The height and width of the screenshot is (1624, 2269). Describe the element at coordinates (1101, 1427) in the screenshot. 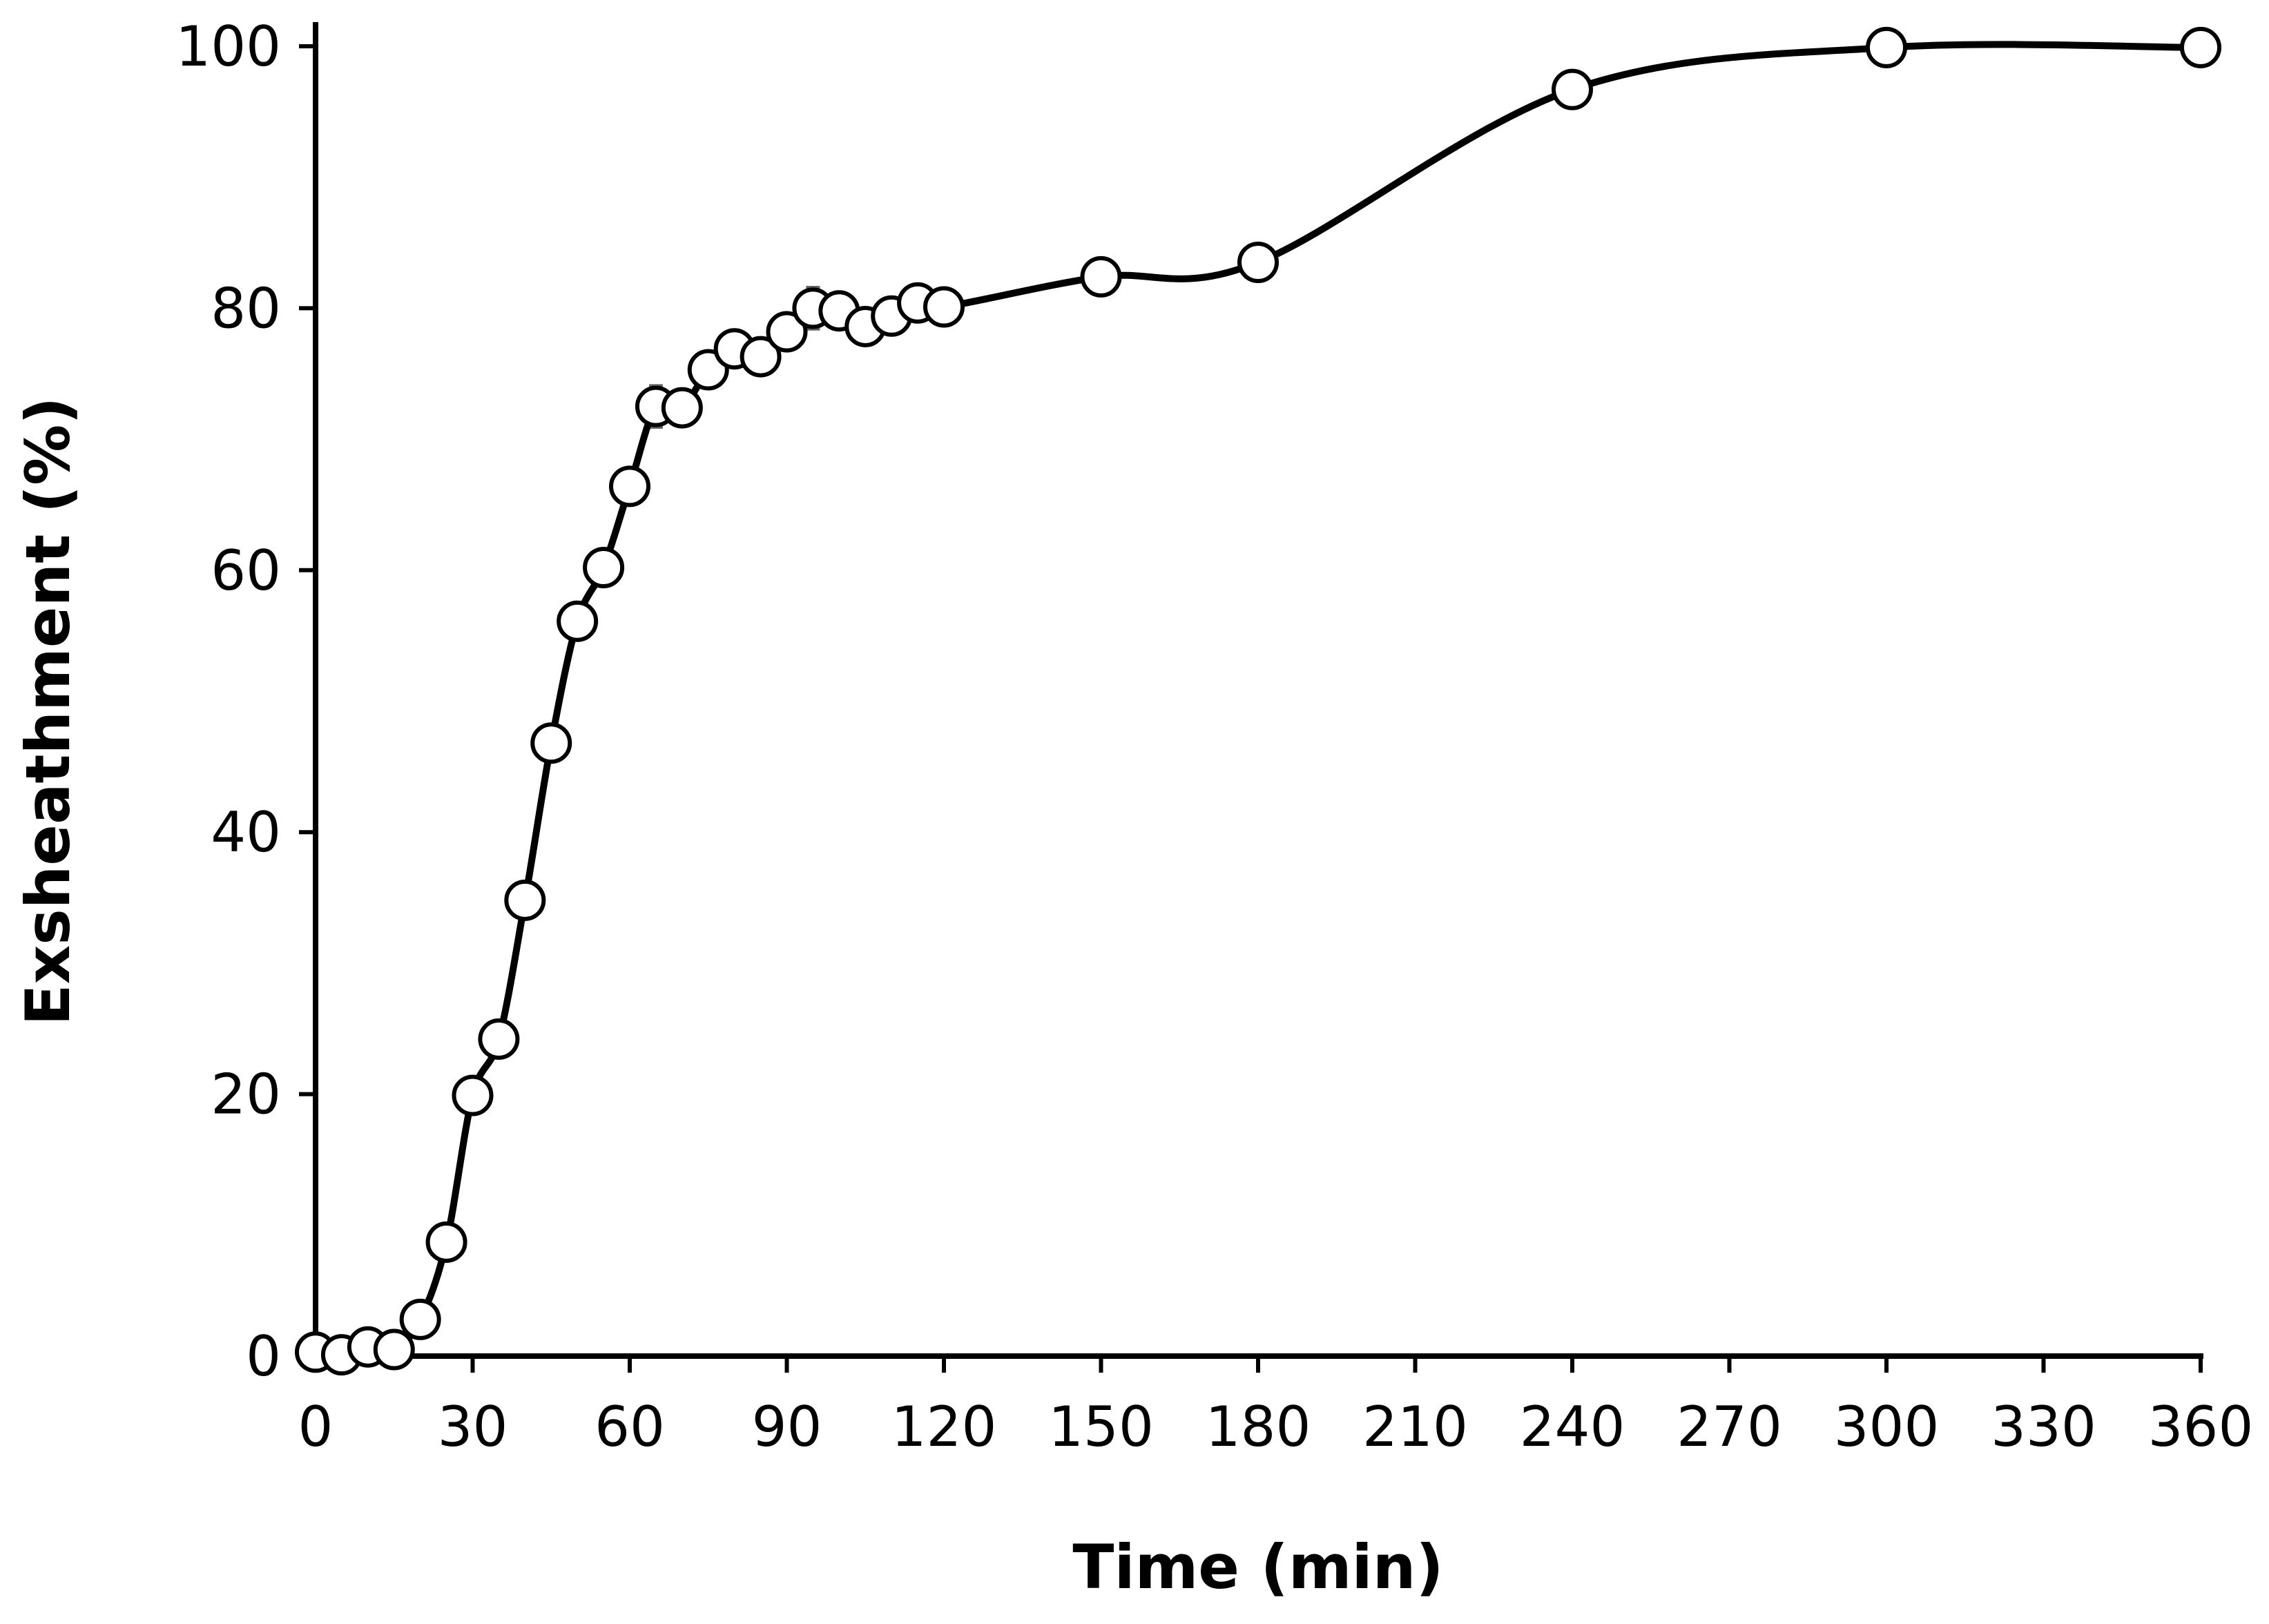

I see `x-tick-label: 150` at that location.